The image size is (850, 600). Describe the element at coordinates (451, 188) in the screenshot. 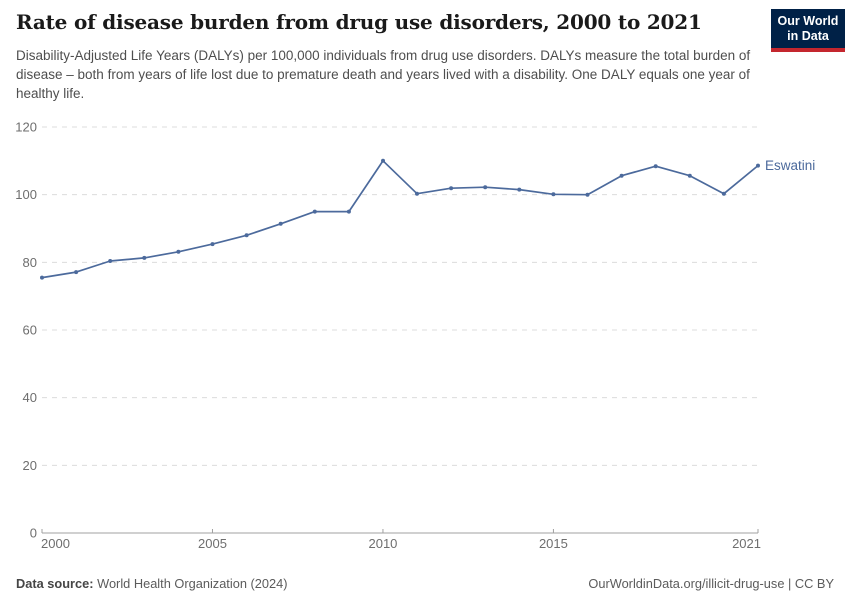

I see `data-point-2012` at that location.